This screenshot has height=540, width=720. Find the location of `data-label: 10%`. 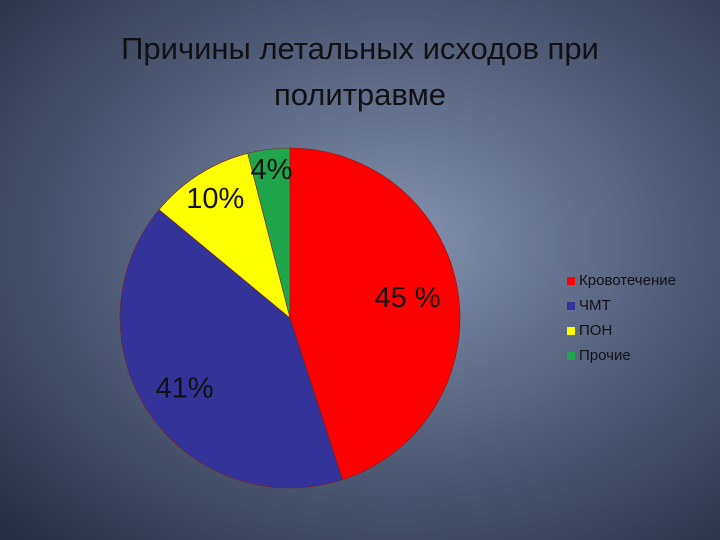

data-label: 10% is located at coordinates (215, 199).